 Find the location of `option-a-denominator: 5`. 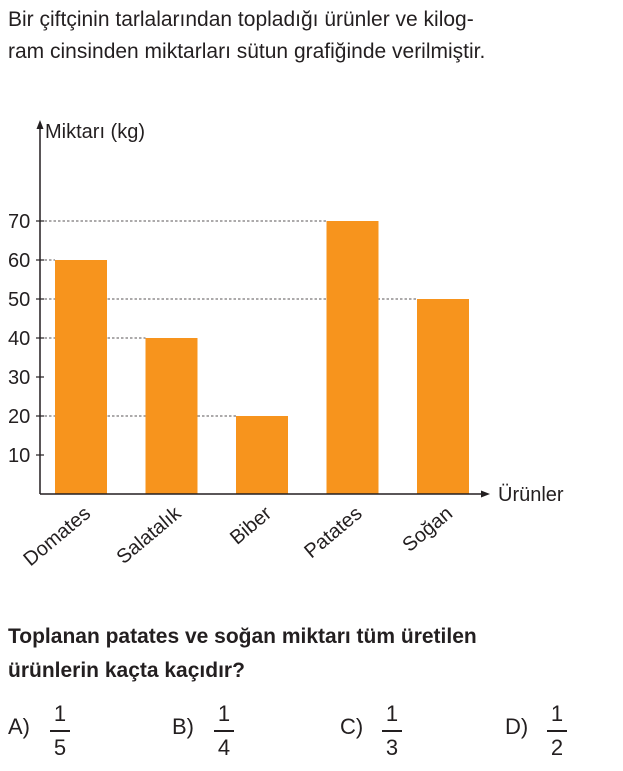

option-a-denominator: 5 is located at coordinates (60, 747).